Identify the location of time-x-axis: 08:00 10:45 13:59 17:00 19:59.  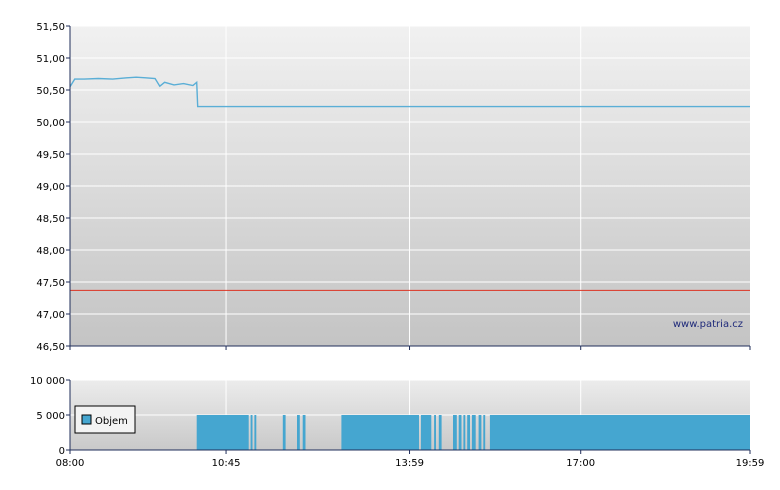
(410, 459).